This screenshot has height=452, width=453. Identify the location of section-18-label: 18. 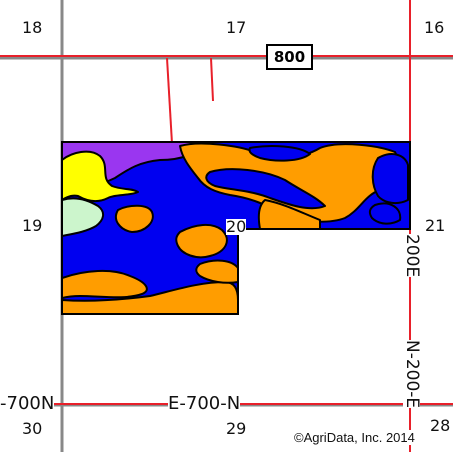
(32, 27).